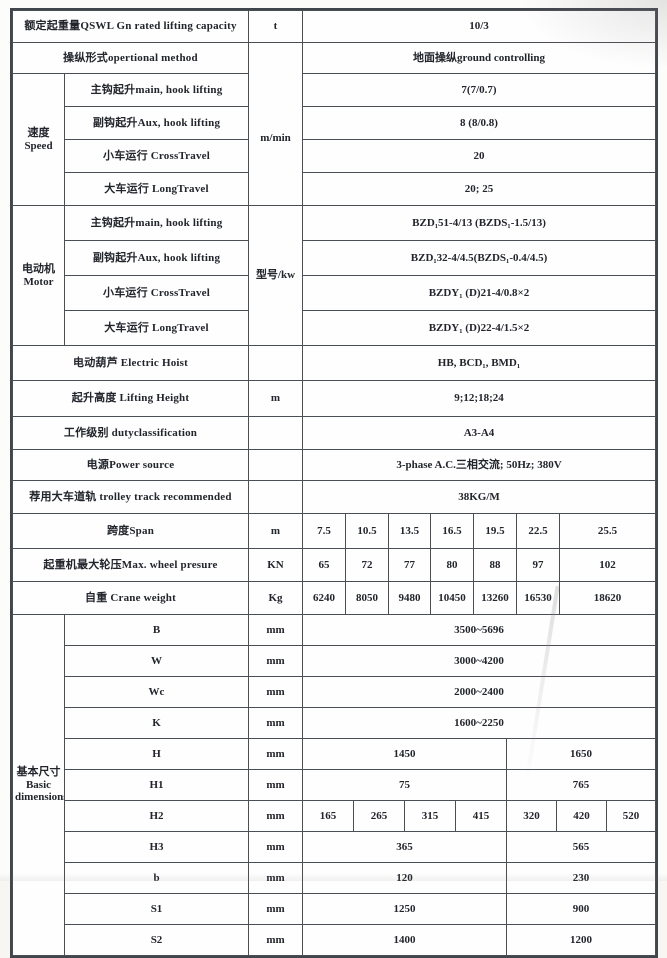  Describe the element at coordinates (275, 598) in the screenshot. I see `weight-unit-cell: Kg` at that location.